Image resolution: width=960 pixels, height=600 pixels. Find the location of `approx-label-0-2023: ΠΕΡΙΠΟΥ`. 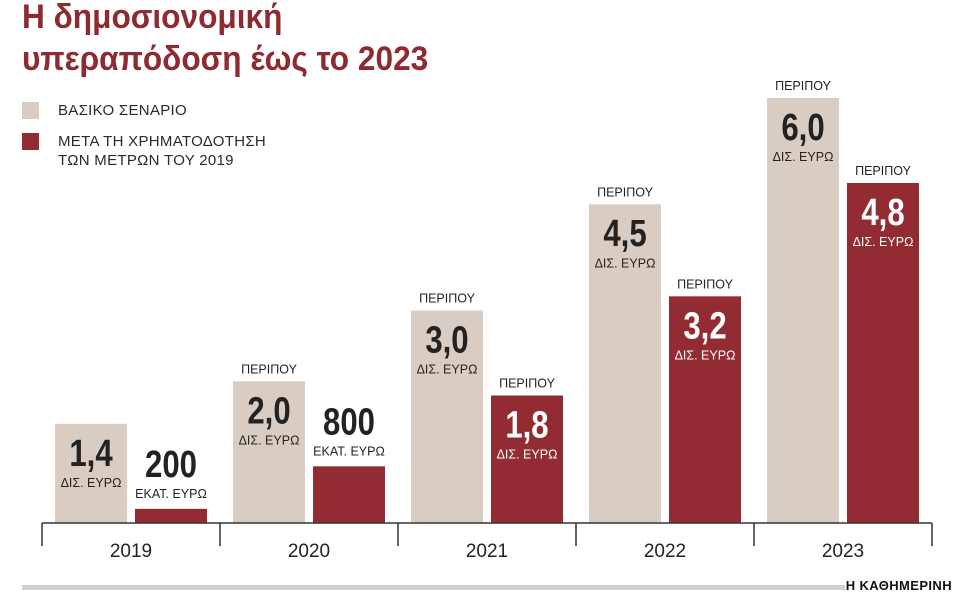

approx-label-0-2023: ΠΕΡΙΠΟΥ is located at coordinates (803, 86).